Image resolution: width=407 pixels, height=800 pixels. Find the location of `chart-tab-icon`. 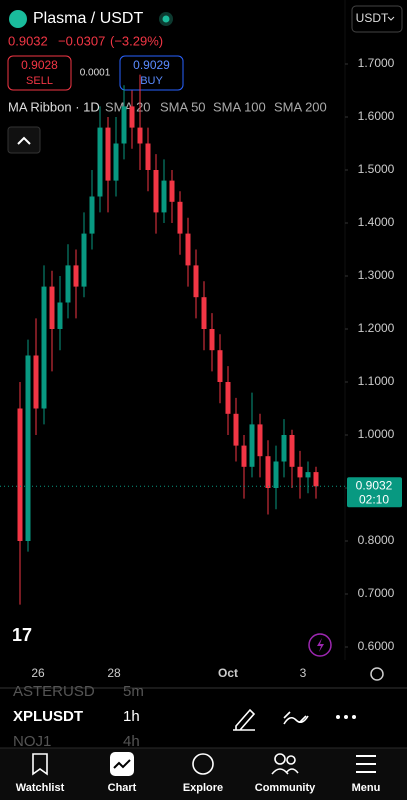

chart-tab-icon is located at coordinates (122, 764).